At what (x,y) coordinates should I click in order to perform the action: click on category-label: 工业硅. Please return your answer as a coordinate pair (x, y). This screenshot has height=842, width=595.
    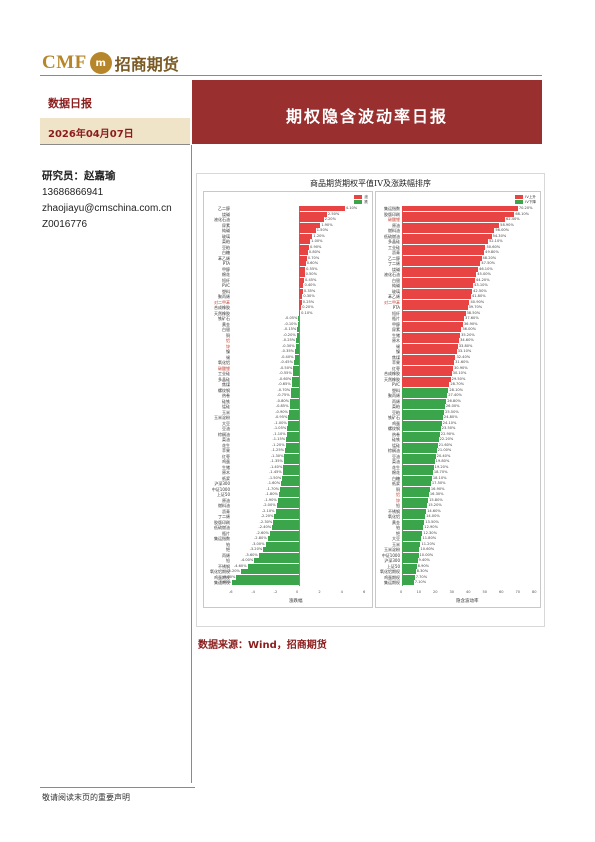
    Looking at the image, I should click on (224, 373).